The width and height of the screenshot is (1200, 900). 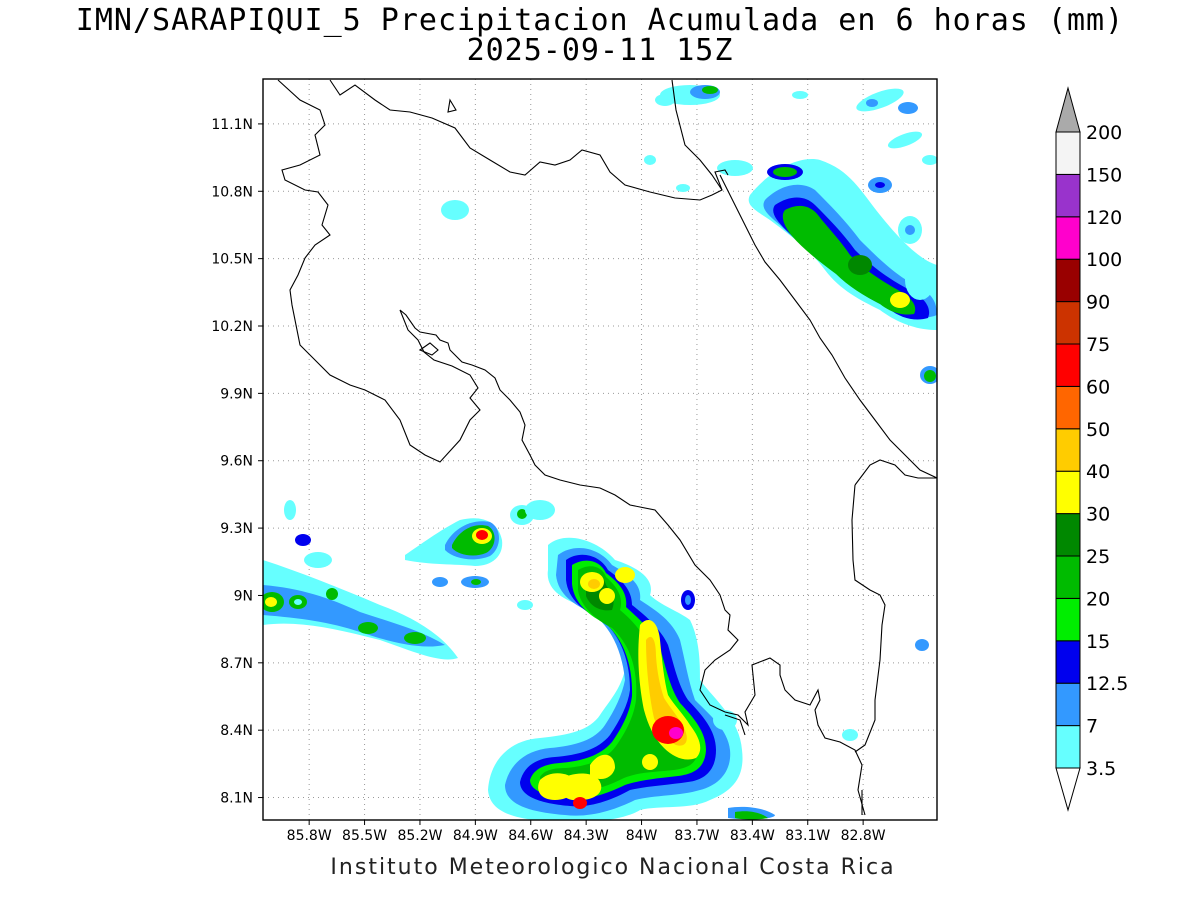 I want to click on y-tick-label: 10.2N, so click(x=232, y=327).